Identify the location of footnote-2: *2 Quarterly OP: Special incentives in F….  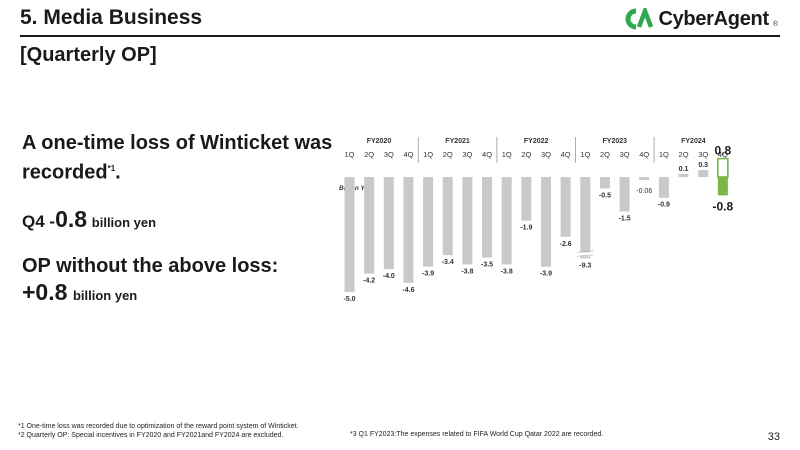
(151, 435).